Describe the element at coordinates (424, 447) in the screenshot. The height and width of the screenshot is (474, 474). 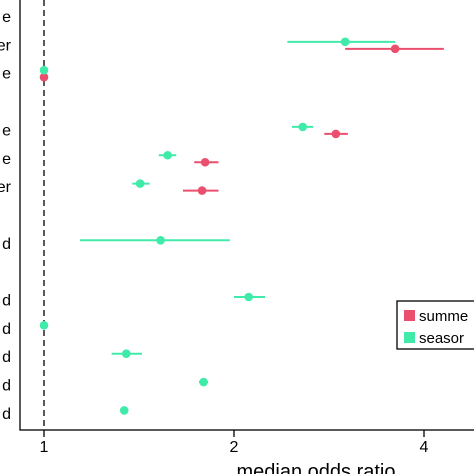
I see `x-tick-label: 4` at that location.